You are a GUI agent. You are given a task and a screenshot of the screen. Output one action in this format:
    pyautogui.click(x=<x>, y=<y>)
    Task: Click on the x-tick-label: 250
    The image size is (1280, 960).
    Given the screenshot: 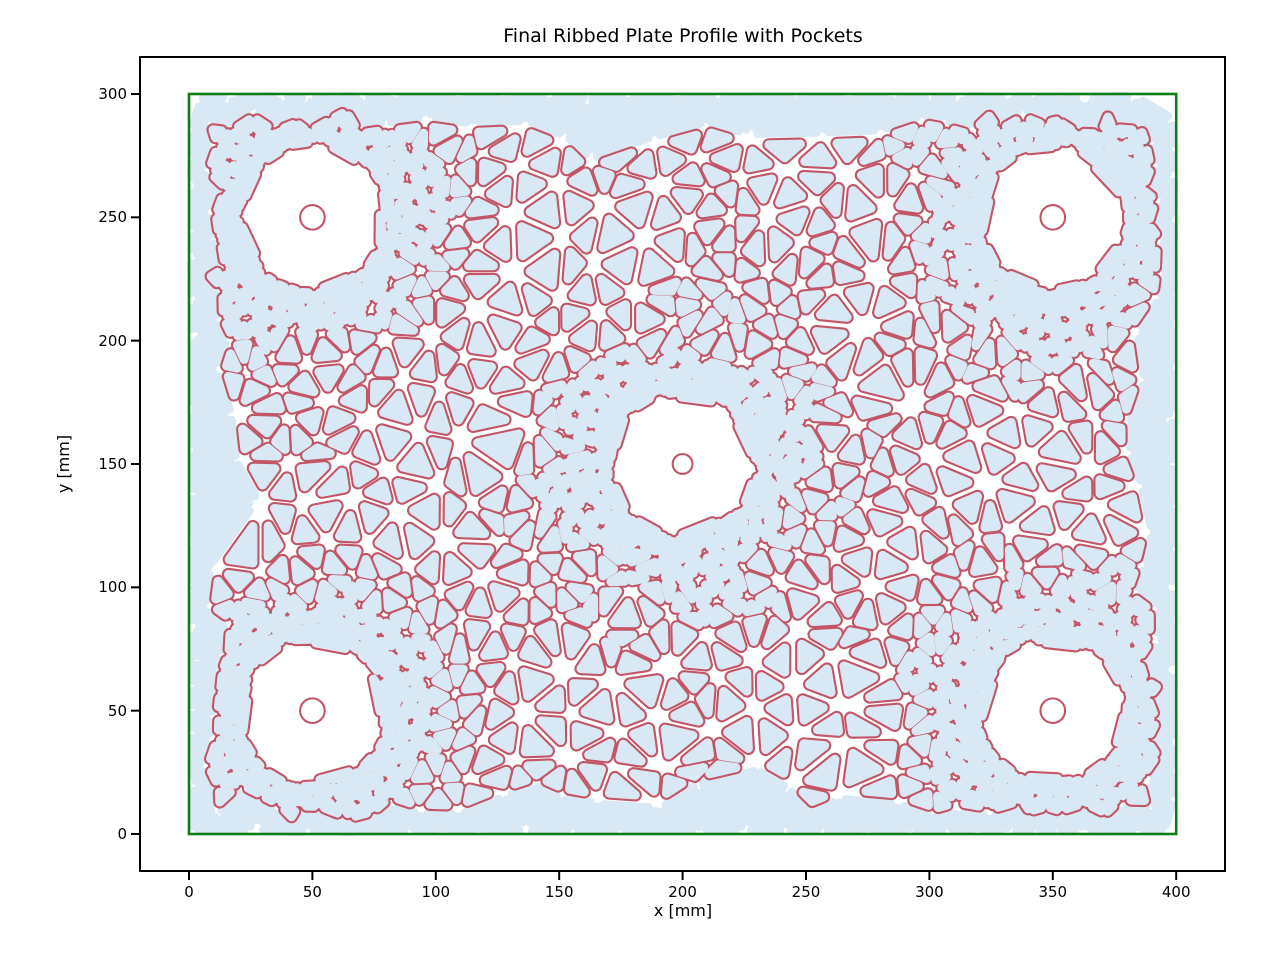 What is the action you would take?
    pyautogui.click(x=806, y=892)
    